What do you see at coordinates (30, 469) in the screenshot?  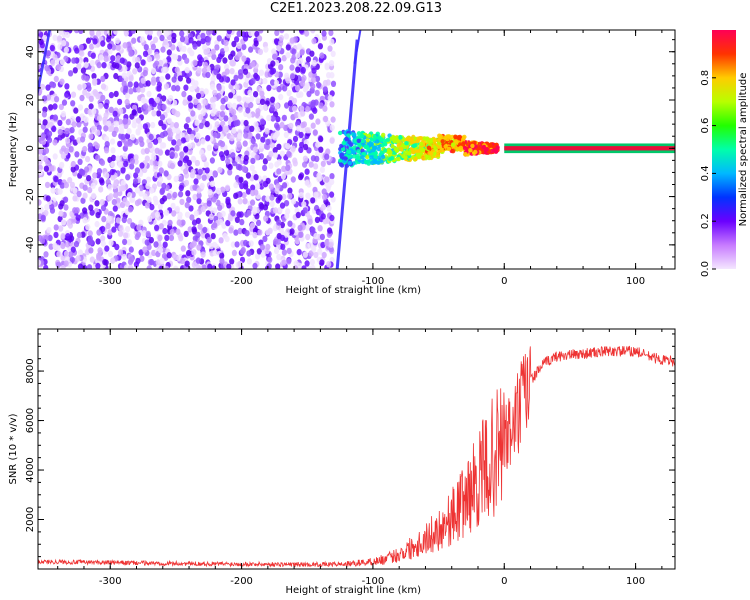 I see `y-tick-label: 4000` at bounding box center [30, 469].